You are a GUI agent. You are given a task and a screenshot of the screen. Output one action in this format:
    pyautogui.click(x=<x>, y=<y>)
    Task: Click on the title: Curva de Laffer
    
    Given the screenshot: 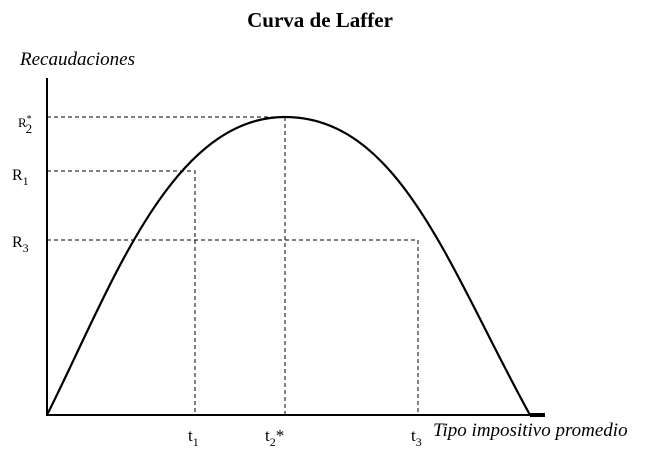 What is the action you would take?
    pyautogui.click(x=320, y=20)
    